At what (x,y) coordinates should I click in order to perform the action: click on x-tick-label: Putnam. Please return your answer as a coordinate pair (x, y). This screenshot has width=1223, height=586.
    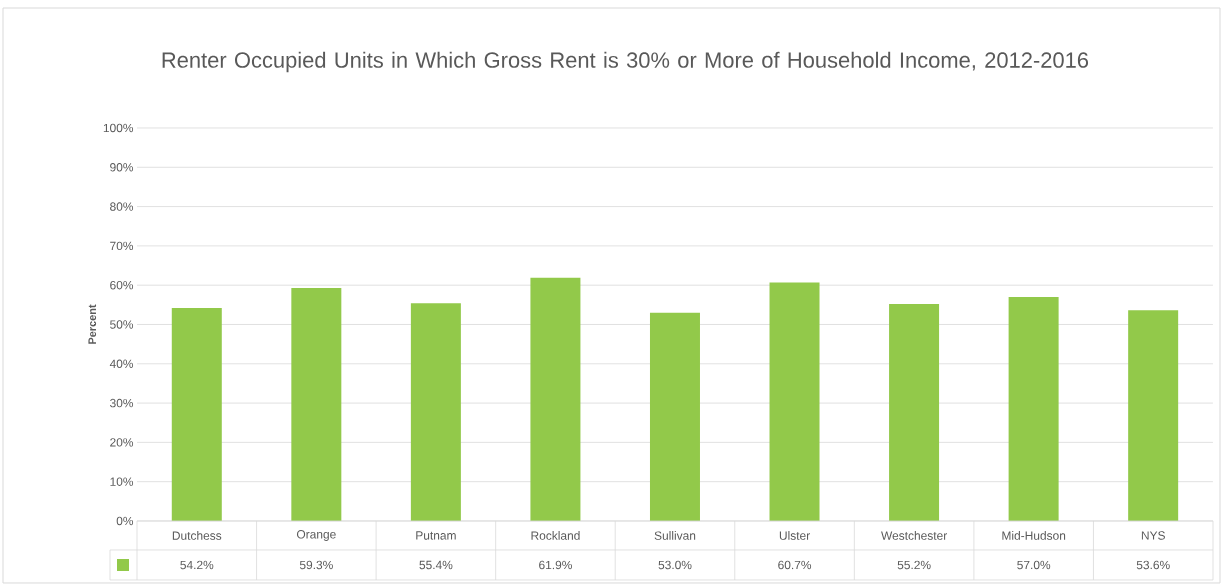
    Looking at the image, I should click on (436, 535).